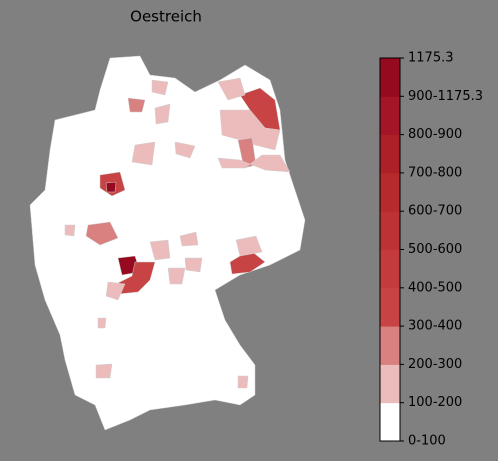 This screenshot has width=498, height=461. I want to click on colorbar-label: 300-400, so click(435, 326).